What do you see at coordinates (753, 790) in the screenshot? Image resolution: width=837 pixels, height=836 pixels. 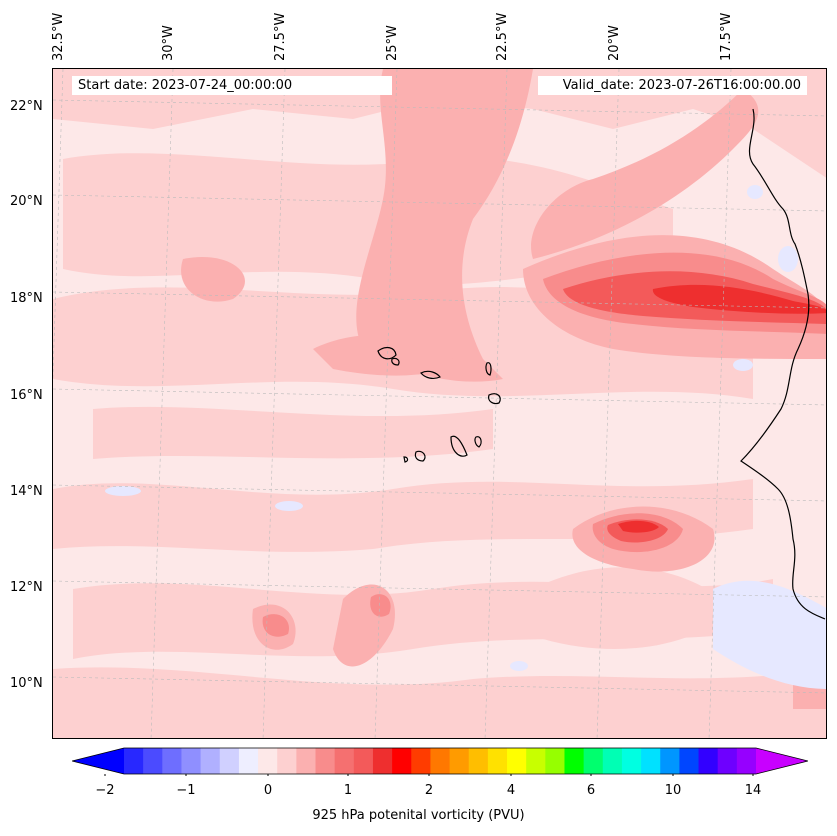 I see `colorbar-tick-label: 14` at bounding box center [753, 790].